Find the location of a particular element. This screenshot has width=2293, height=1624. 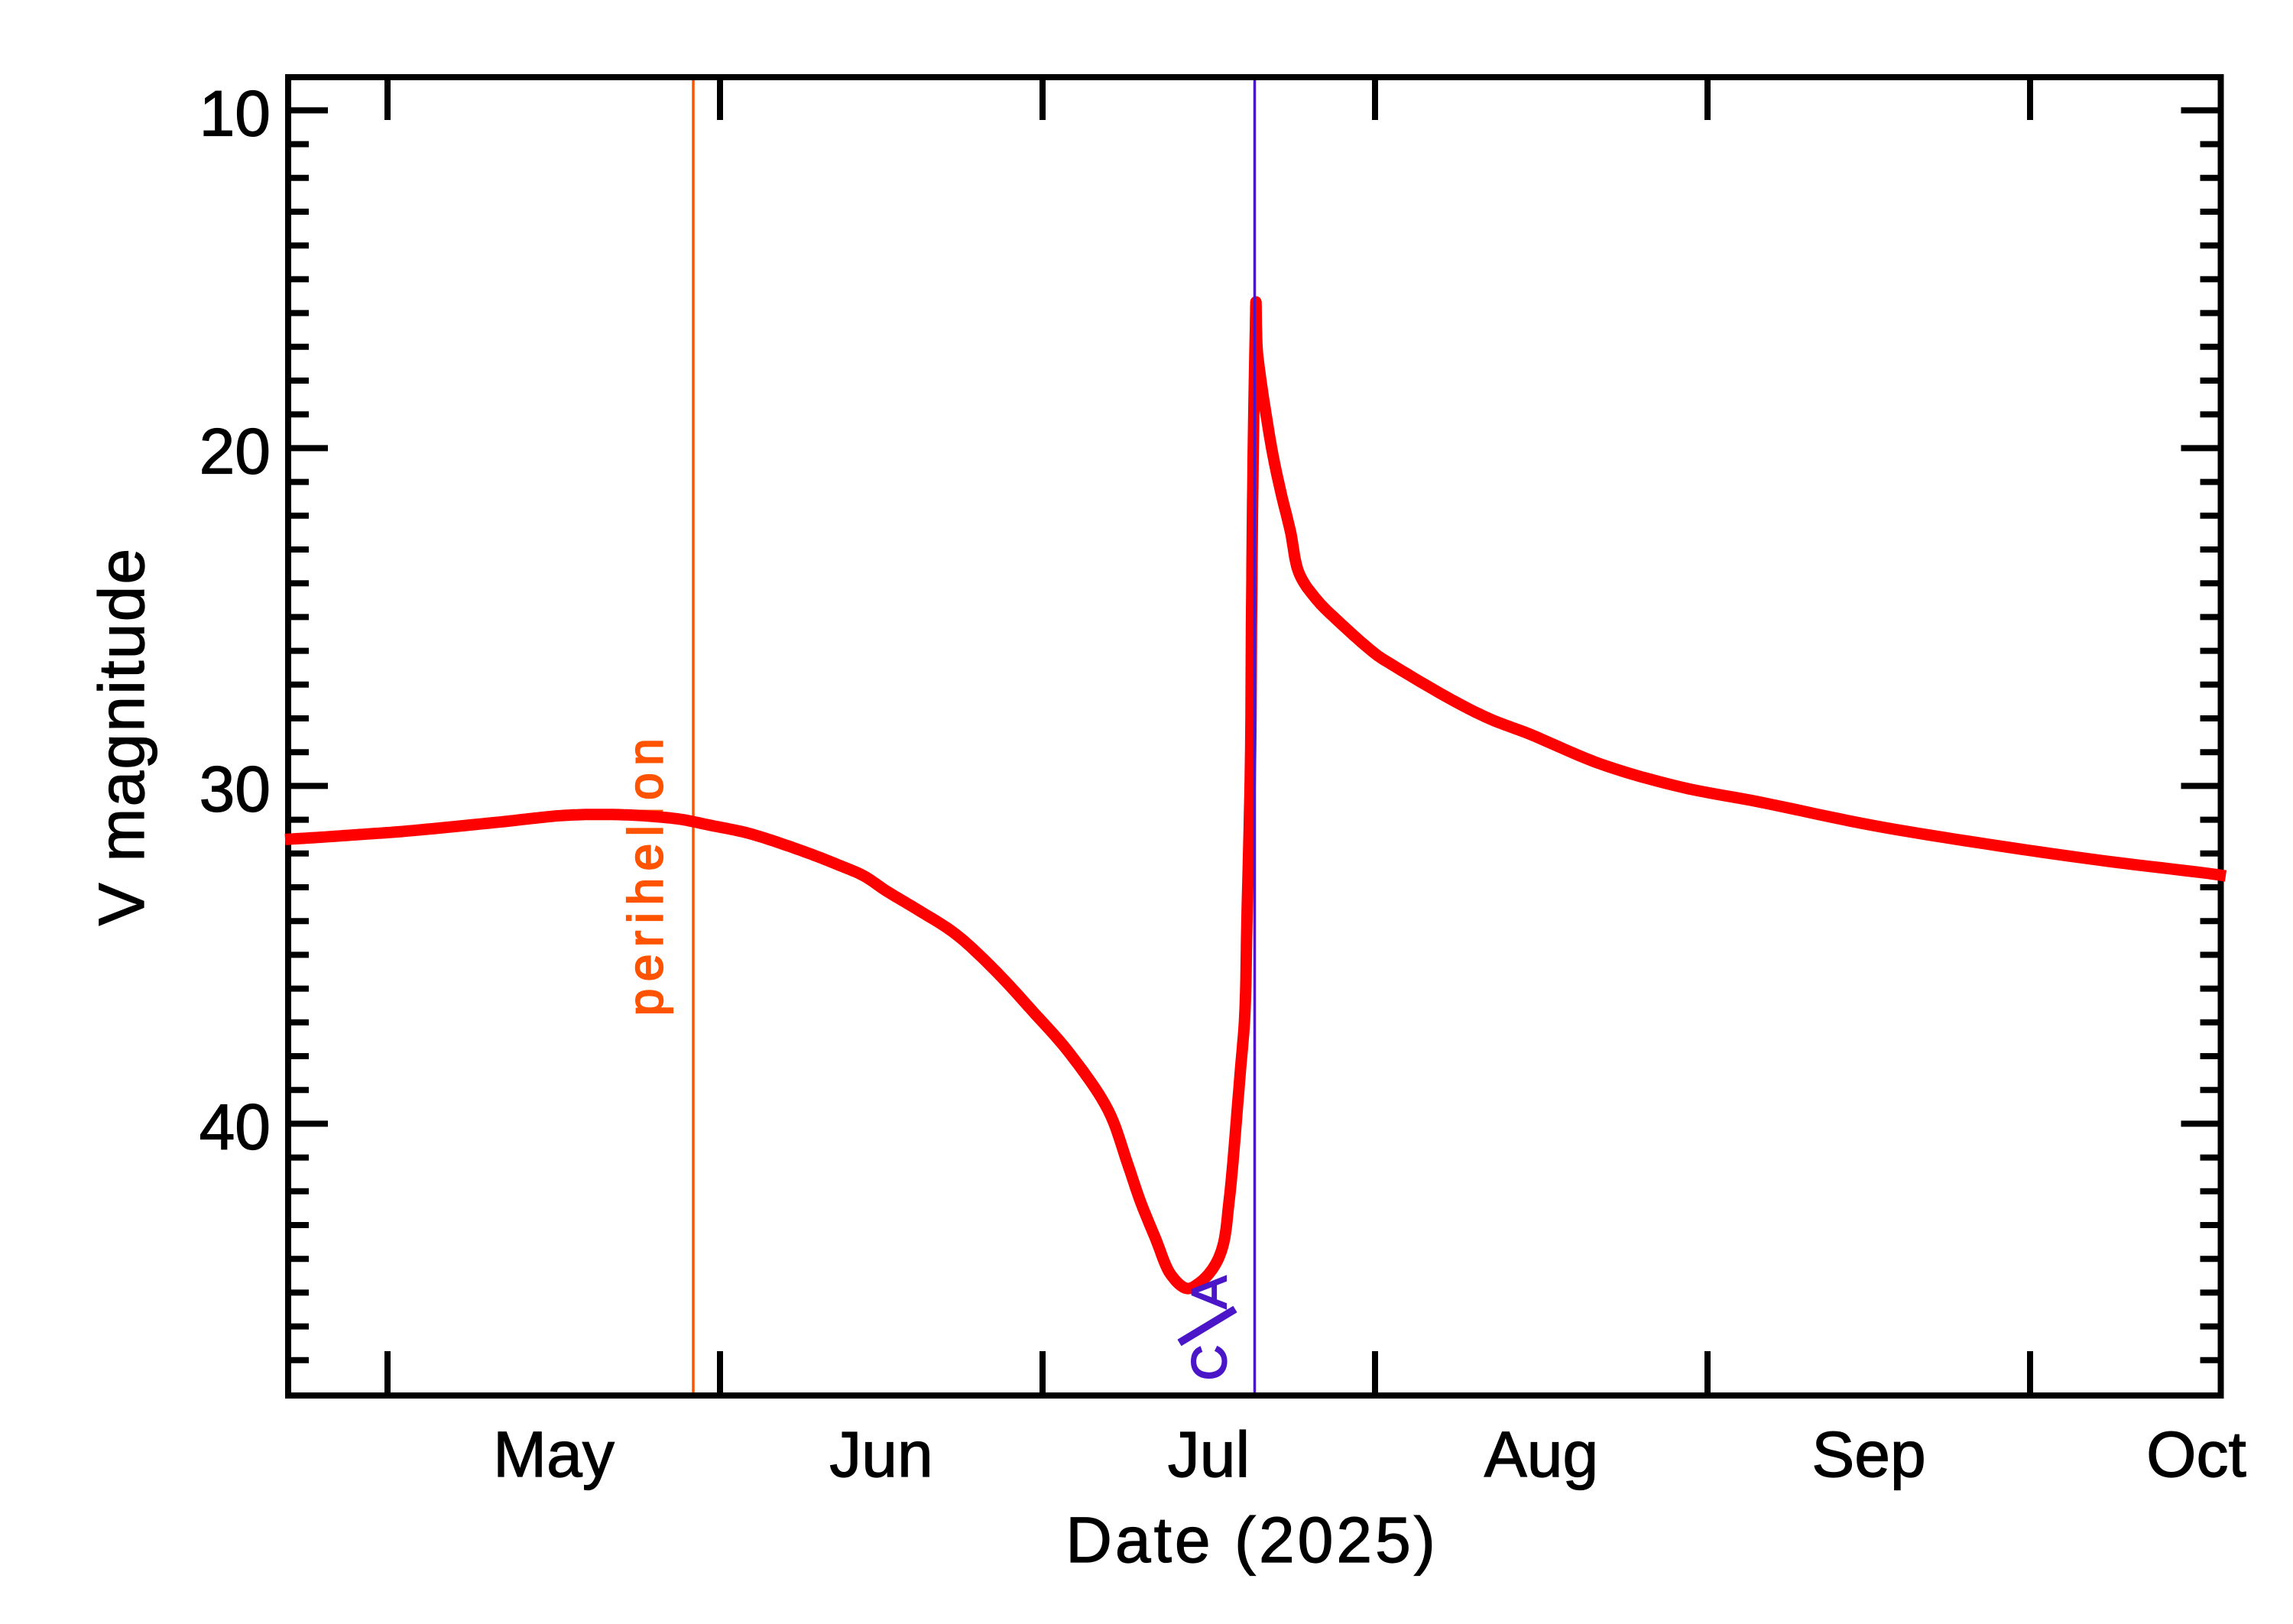

svg-text: 20 is located at coordinates (235, 451).